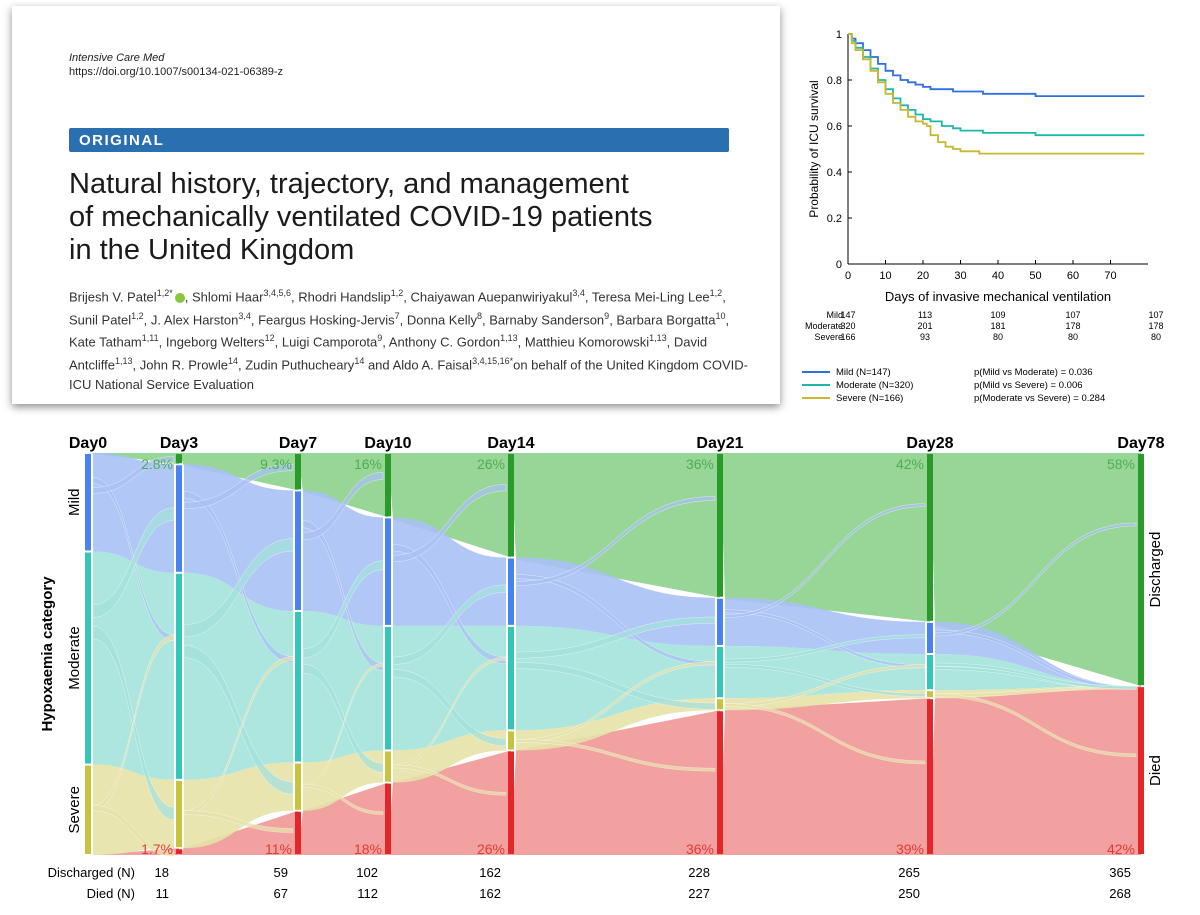 The height and width of the screenshot is (915, 1200). Describe the element at coordinates (117, 58) in the screenshot. I see `journal-name: Intensive Care Med` at that location.